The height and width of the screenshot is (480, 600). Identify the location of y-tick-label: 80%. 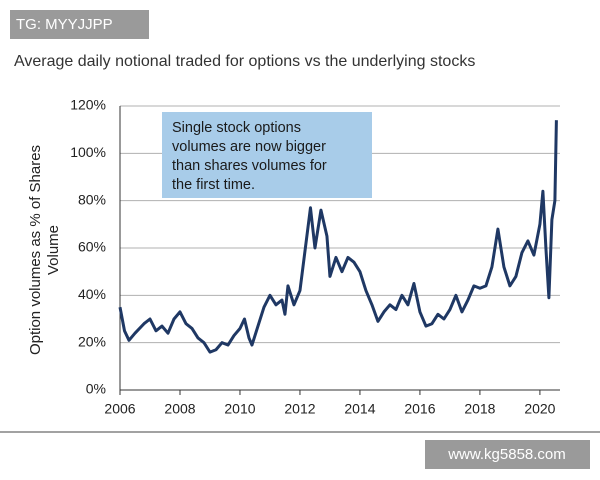
(92, 199).